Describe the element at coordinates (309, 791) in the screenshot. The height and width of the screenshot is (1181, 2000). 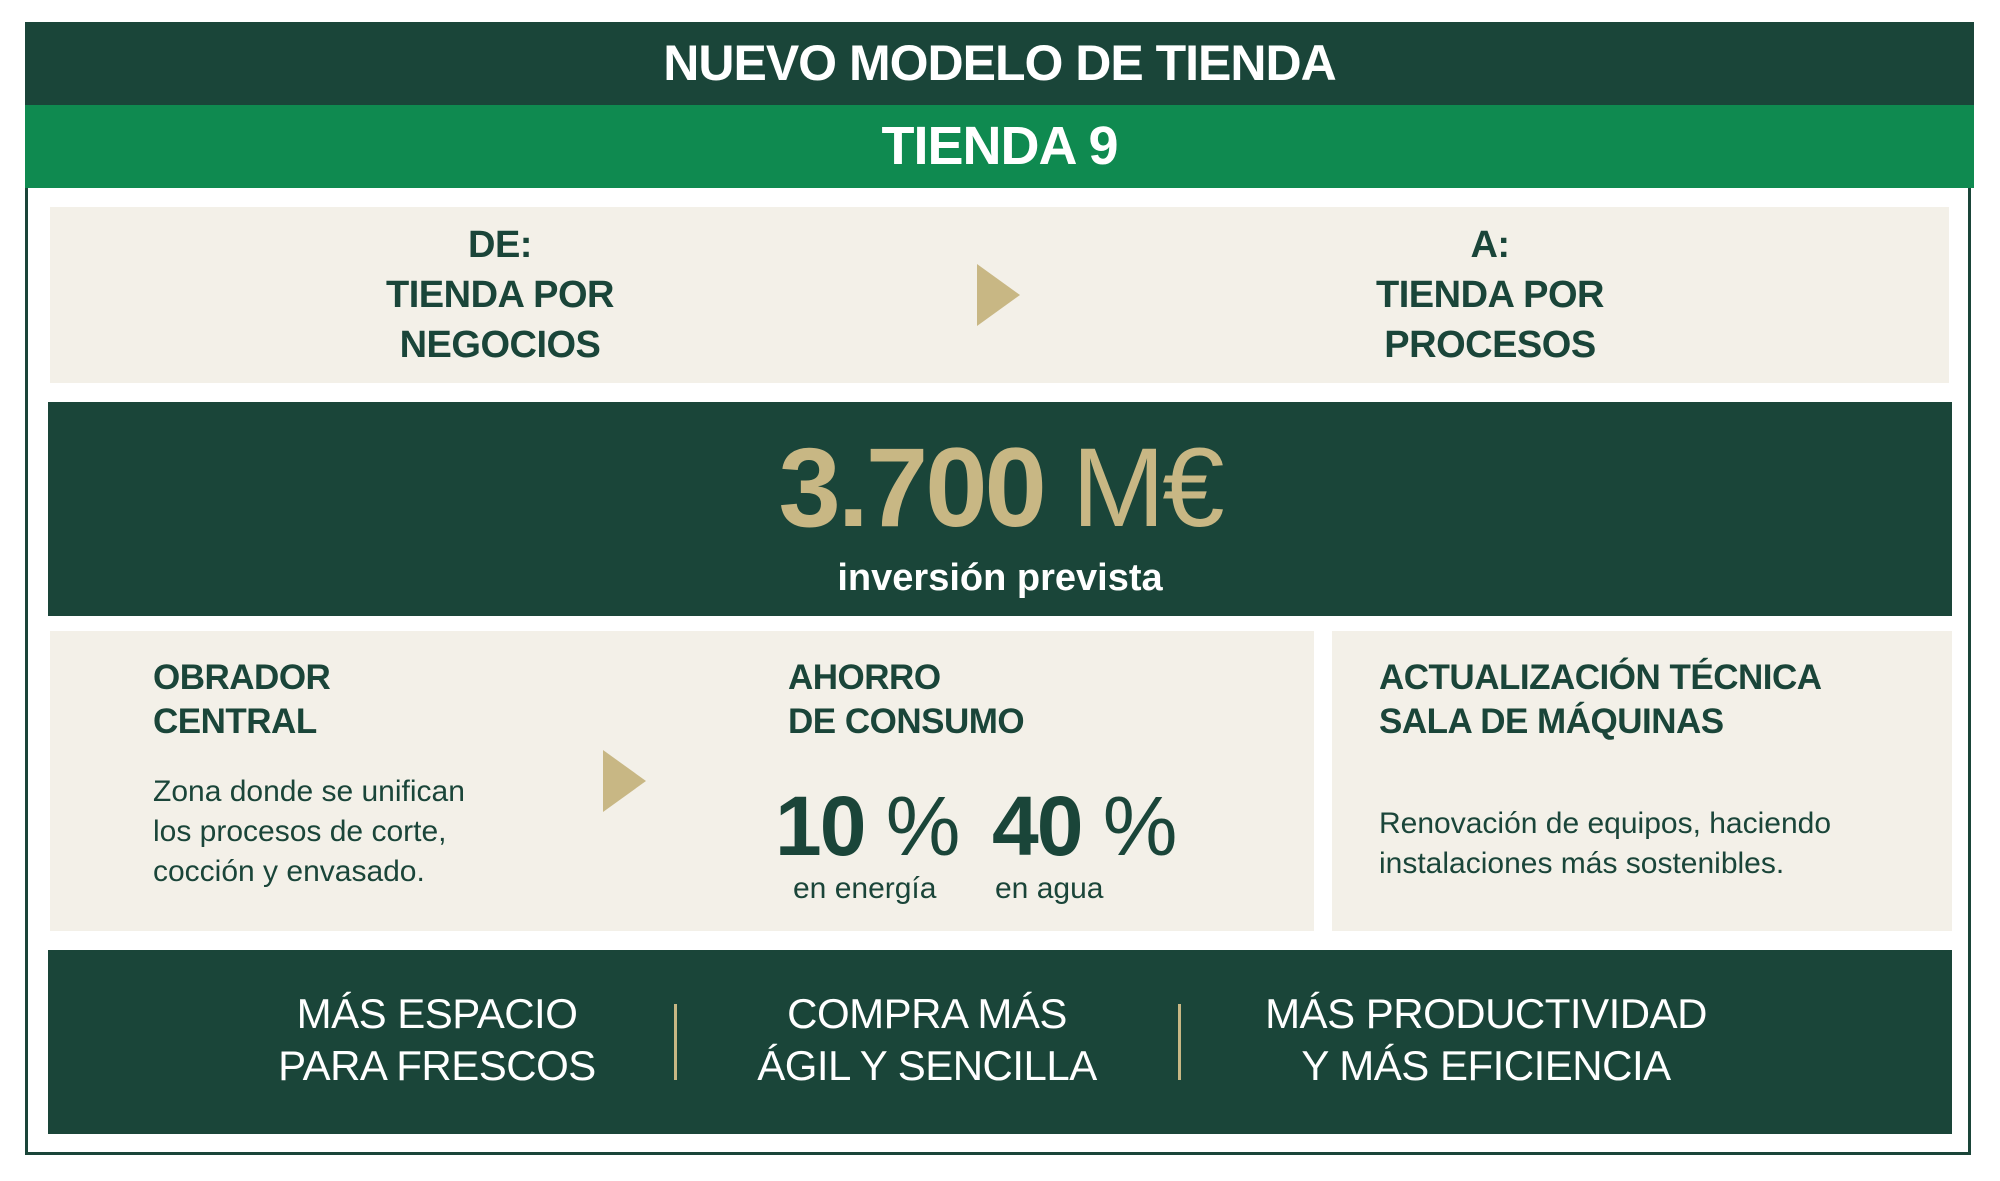
I see `obrador-desc-line: Zona donde se unifican` at that location.